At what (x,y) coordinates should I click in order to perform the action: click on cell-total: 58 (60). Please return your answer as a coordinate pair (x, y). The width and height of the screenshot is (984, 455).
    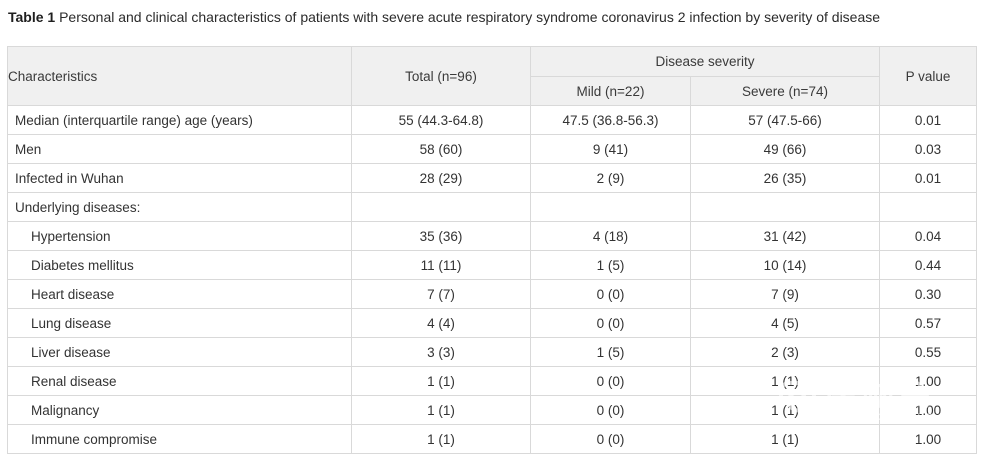
    Looking at the image, I should click on (441, 149).